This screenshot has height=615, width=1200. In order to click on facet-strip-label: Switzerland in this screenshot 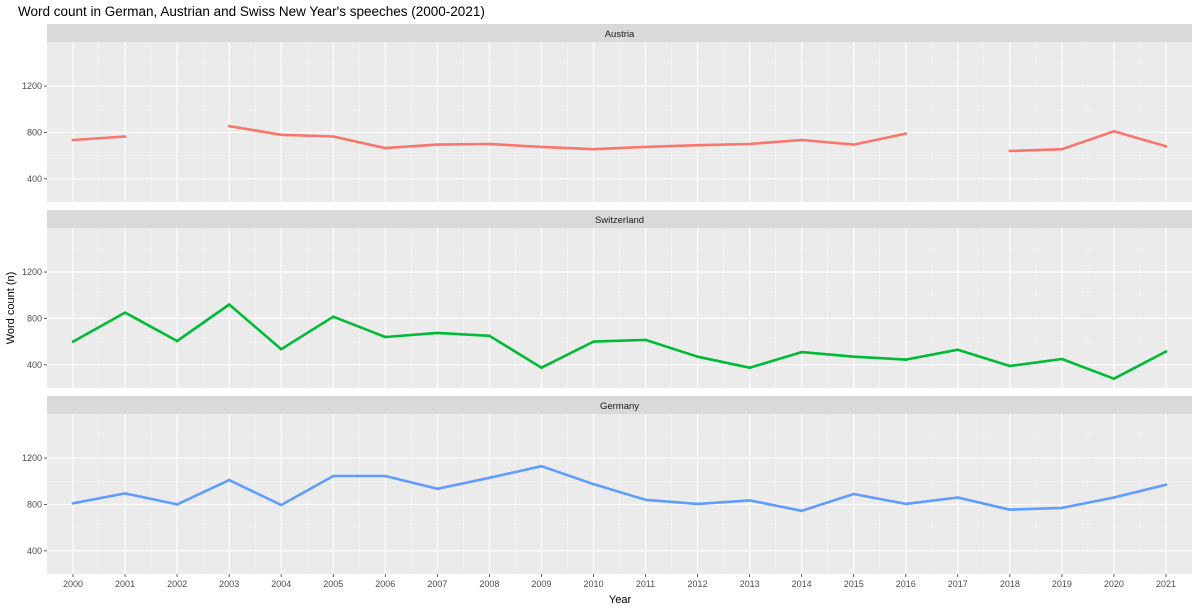, I will do `click(619, 220)`.